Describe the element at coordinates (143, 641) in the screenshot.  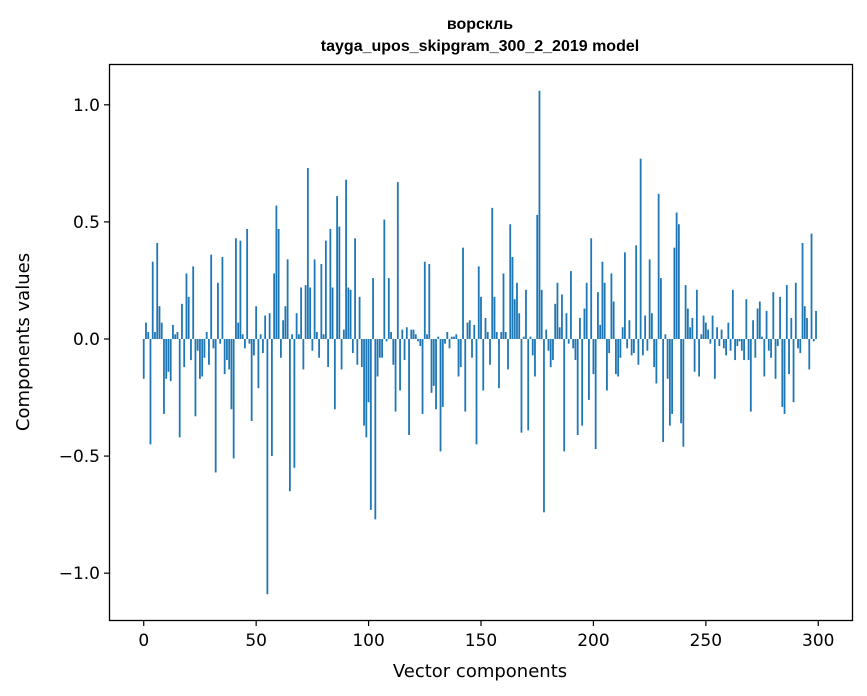
I see `x-tick-label: 0` at that location.